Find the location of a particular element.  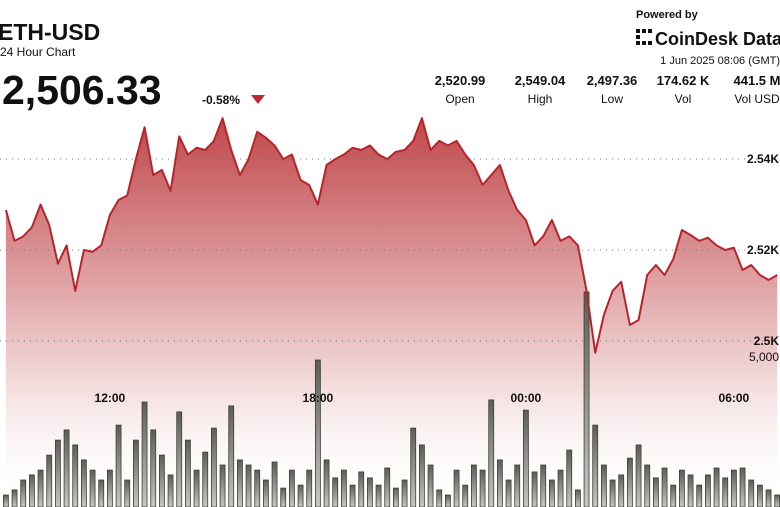

y2-tick-label: 5,000 is located at coordinates (764, 357).